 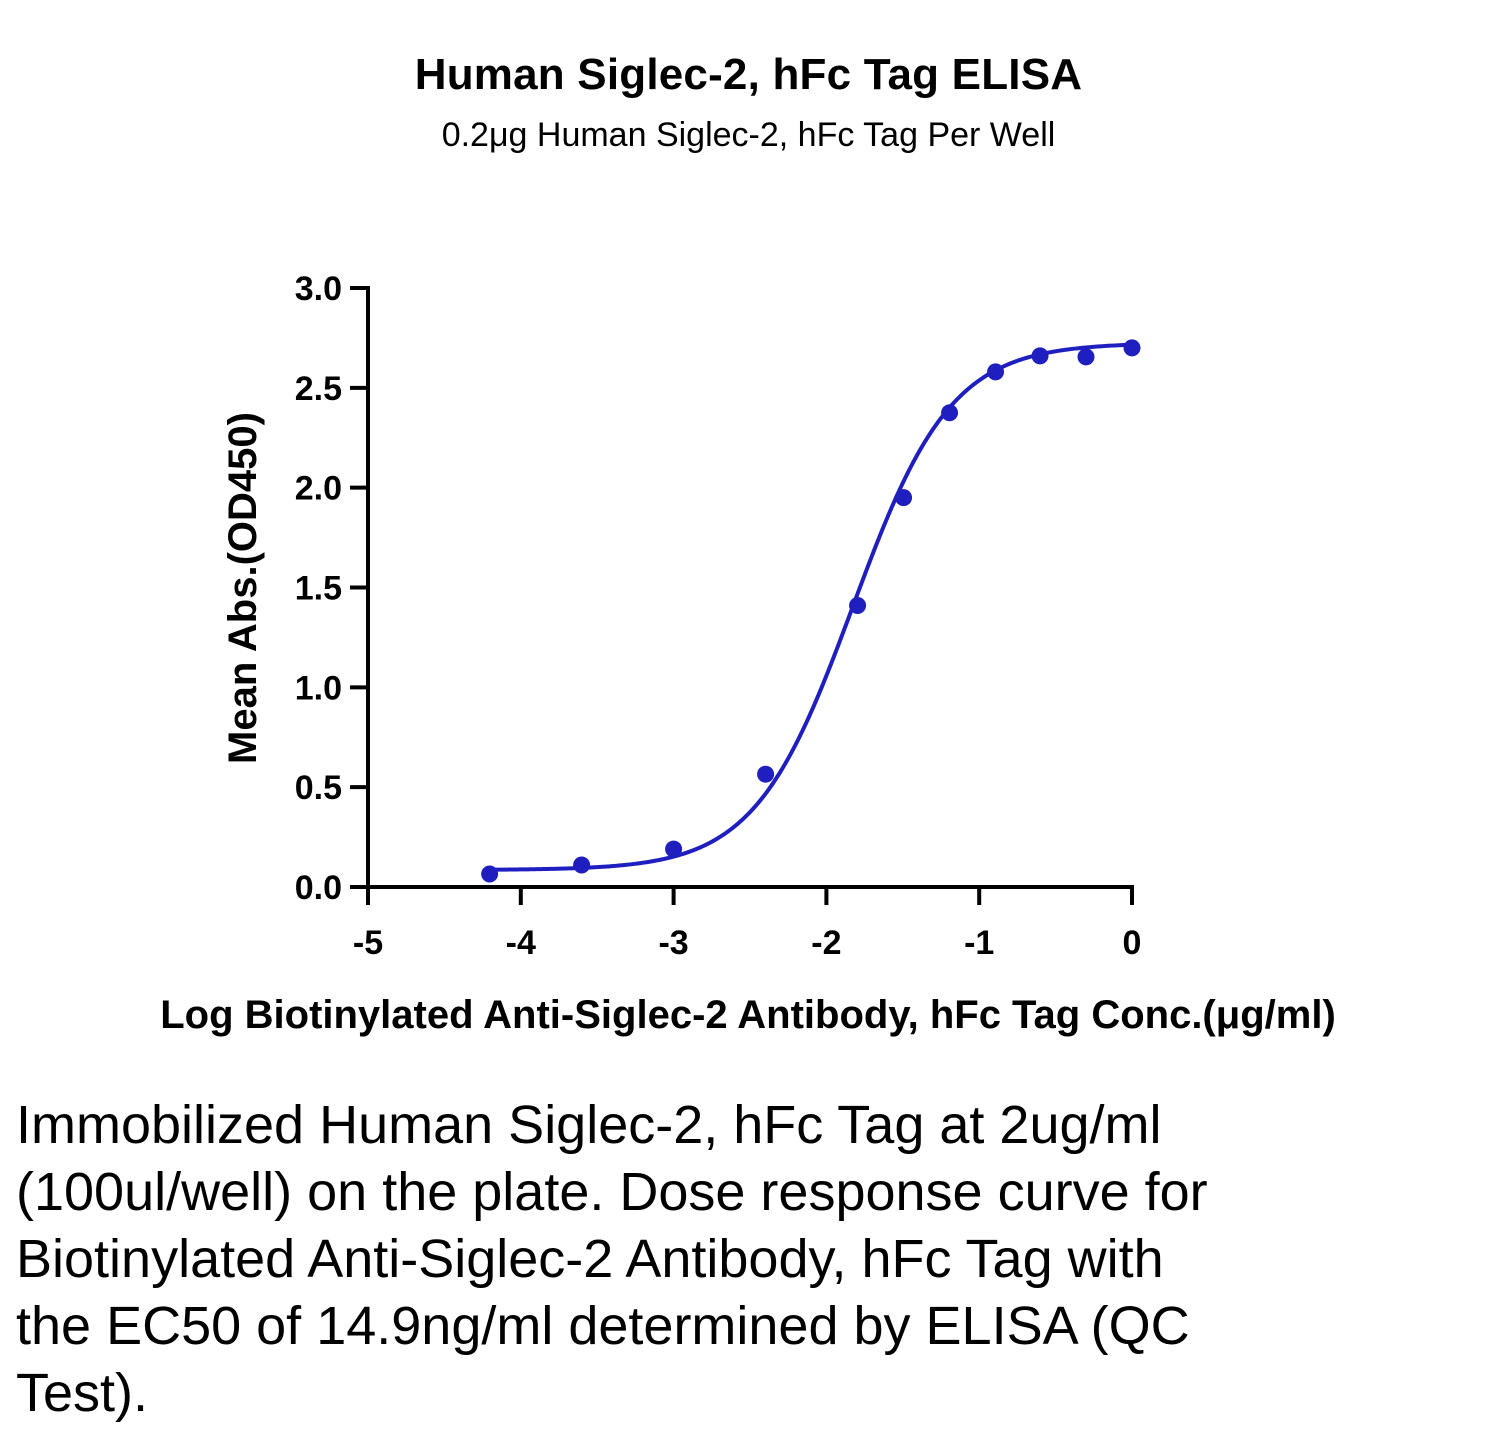 What do you see at coordinates (673, 943) in the screenshot?
I see `x-tick-label: -3` at bounding box center [673, 943].